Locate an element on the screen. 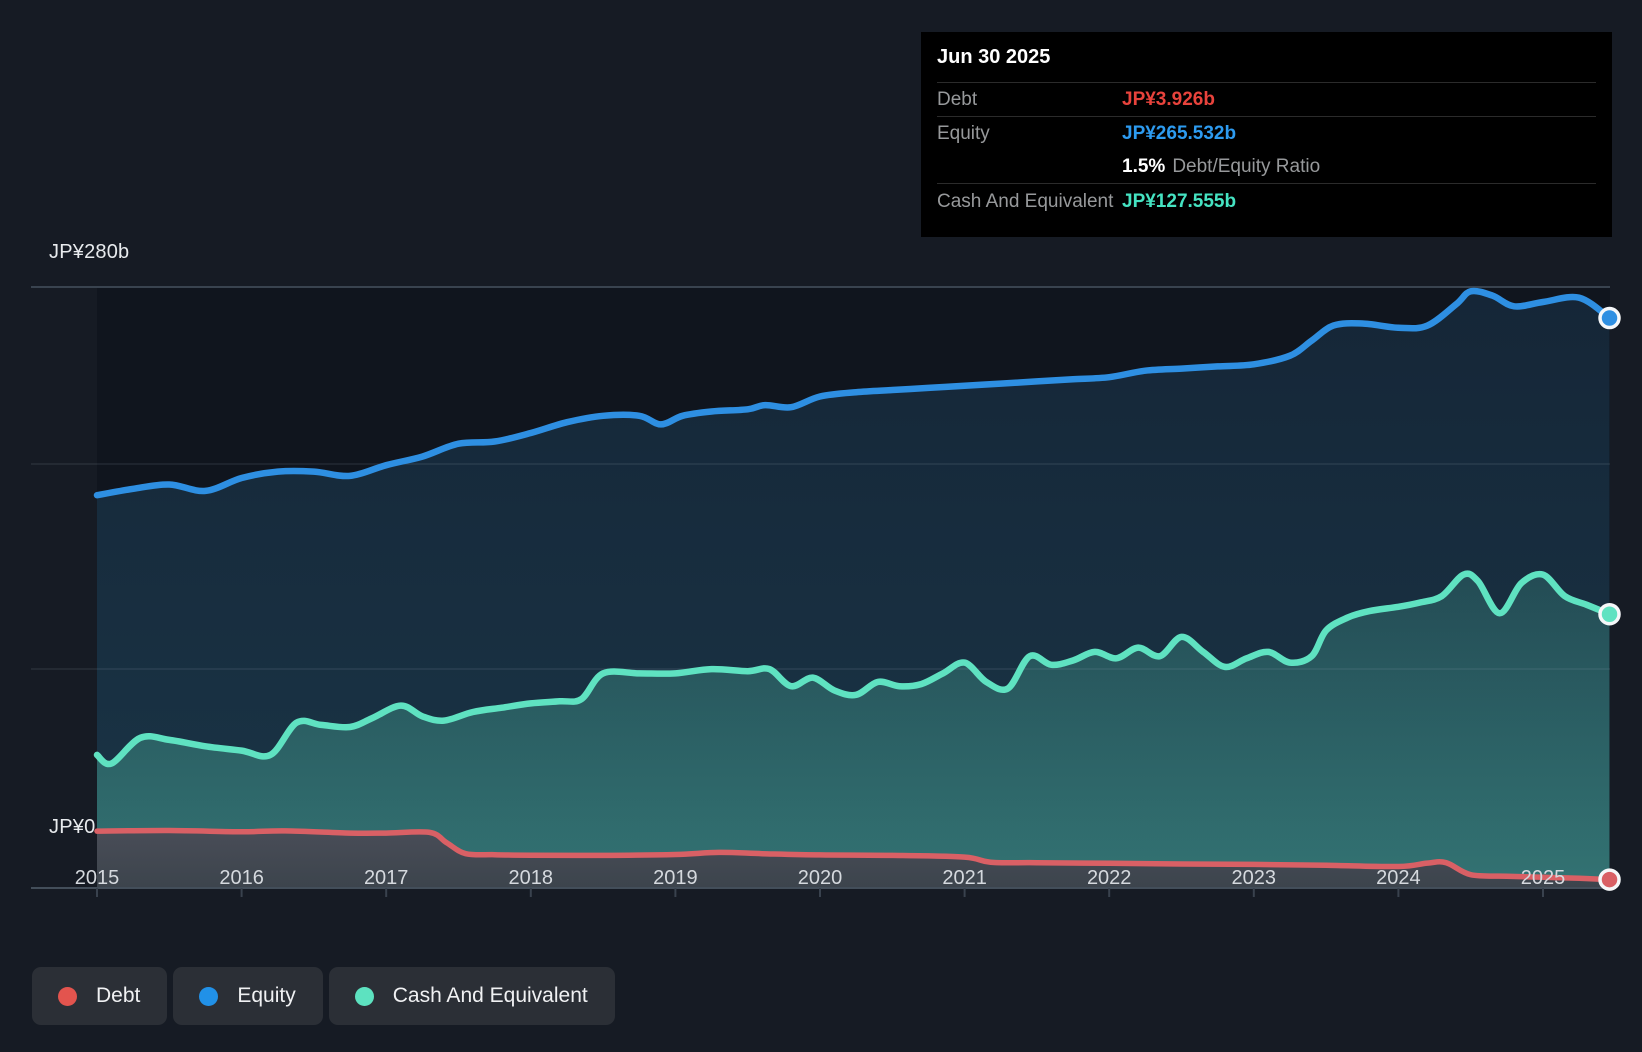 The width and height of the screenshot is (1642, 1052). tooltip-ratio-label: Debt/Equity Ratio is located at coordinates (1246, 166).